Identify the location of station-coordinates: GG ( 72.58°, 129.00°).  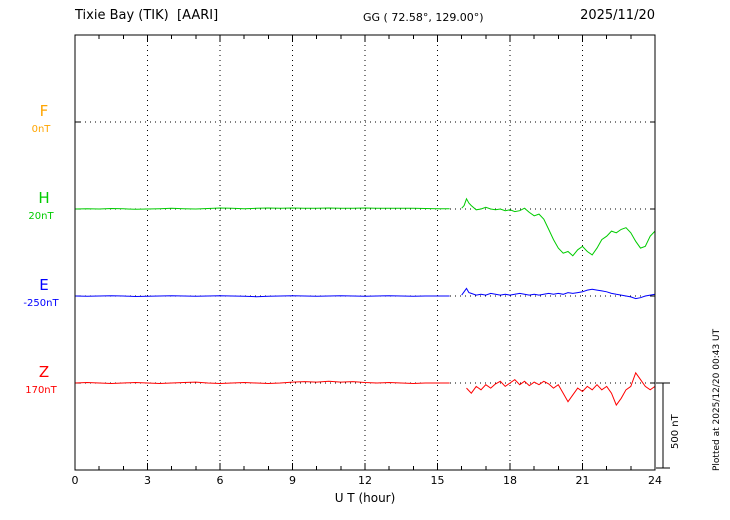
(423, 17).